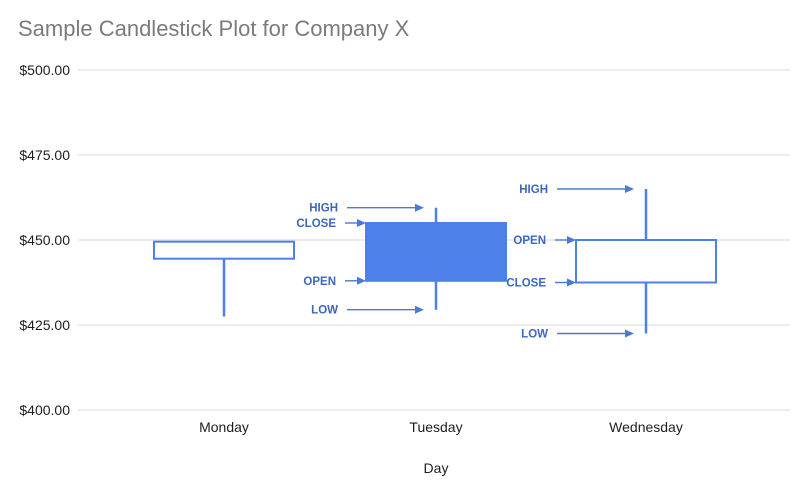 The width and height of the screenshot is (800, 487). Describe the element at coordinates (629, 189) in the screenshot. I see `annotation-arrowhead-icon-high-wednesday` at that location.